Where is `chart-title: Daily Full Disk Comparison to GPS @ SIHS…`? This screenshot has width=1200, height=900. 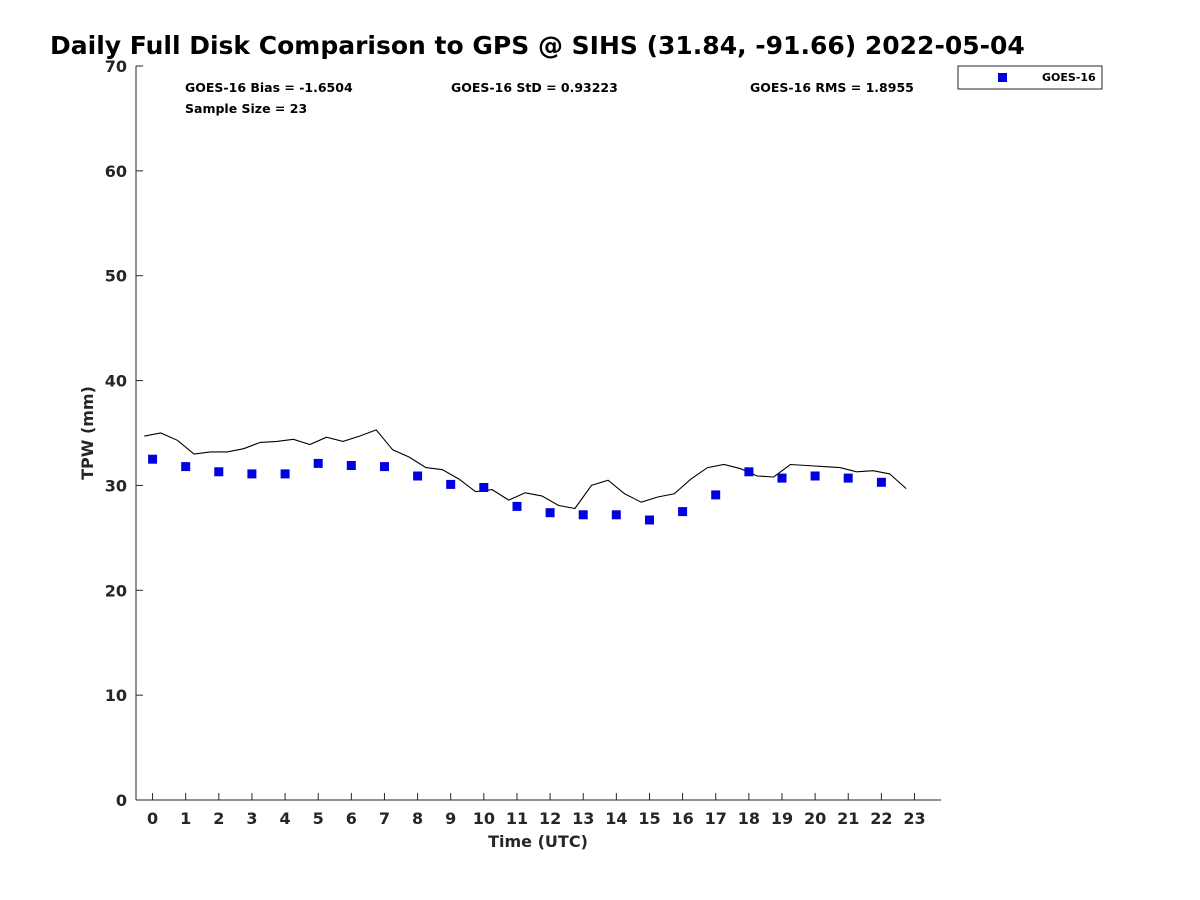
chart-title: Daily Full Disk Comparison to GPS @ SIHS… is located at coordinates (537, 45).